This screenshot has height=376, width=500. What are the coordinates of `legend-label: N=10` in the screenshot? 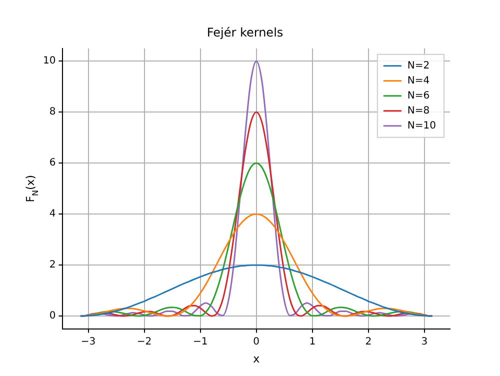 It's located at (421, 126).